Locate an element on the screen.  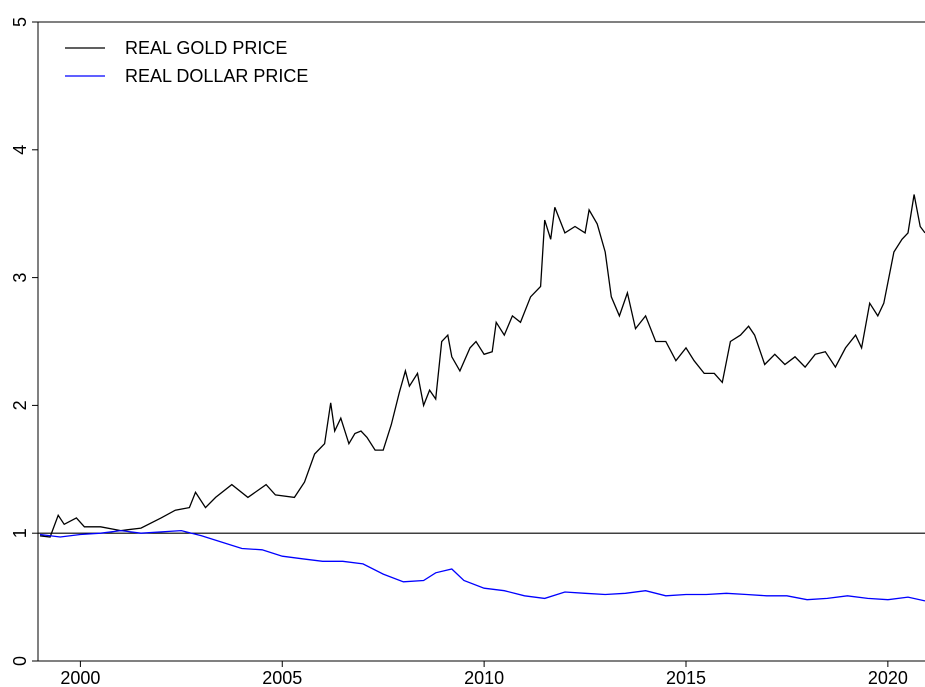
y-tick-label: 3 is located at coordinates (20, 278).